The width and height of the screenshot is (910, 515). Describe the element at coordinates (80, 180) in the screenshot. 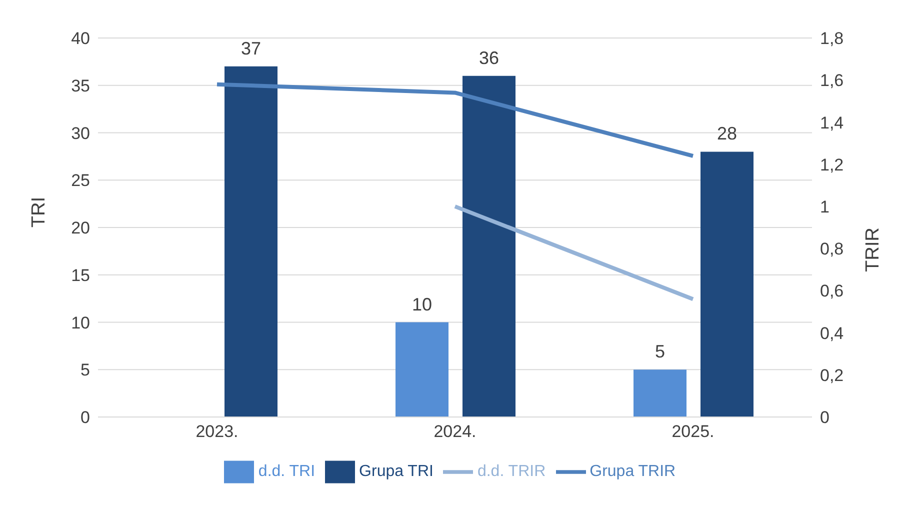

I see `y-tick-label: 25` at that location.